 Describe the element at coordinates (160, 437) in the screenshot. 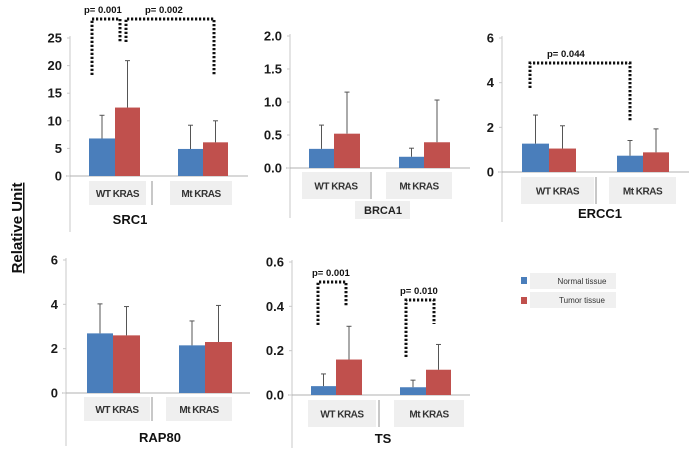

I see `panel-title: RAP80` at that location.